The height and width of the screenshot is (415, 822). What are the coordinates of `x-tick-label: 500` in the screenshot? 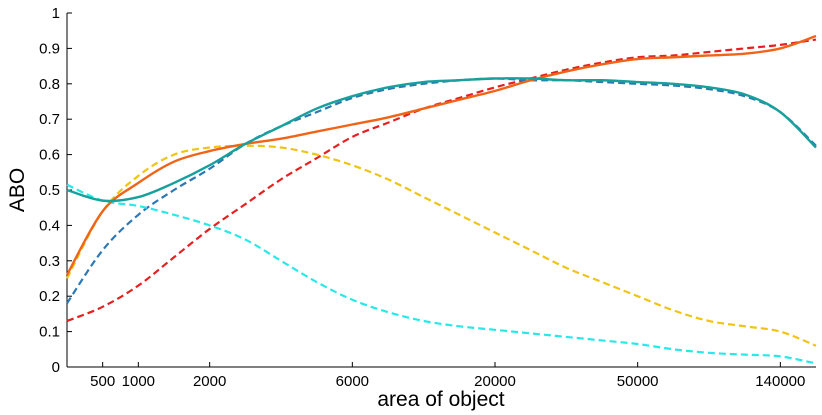 It's located at (102, 381).